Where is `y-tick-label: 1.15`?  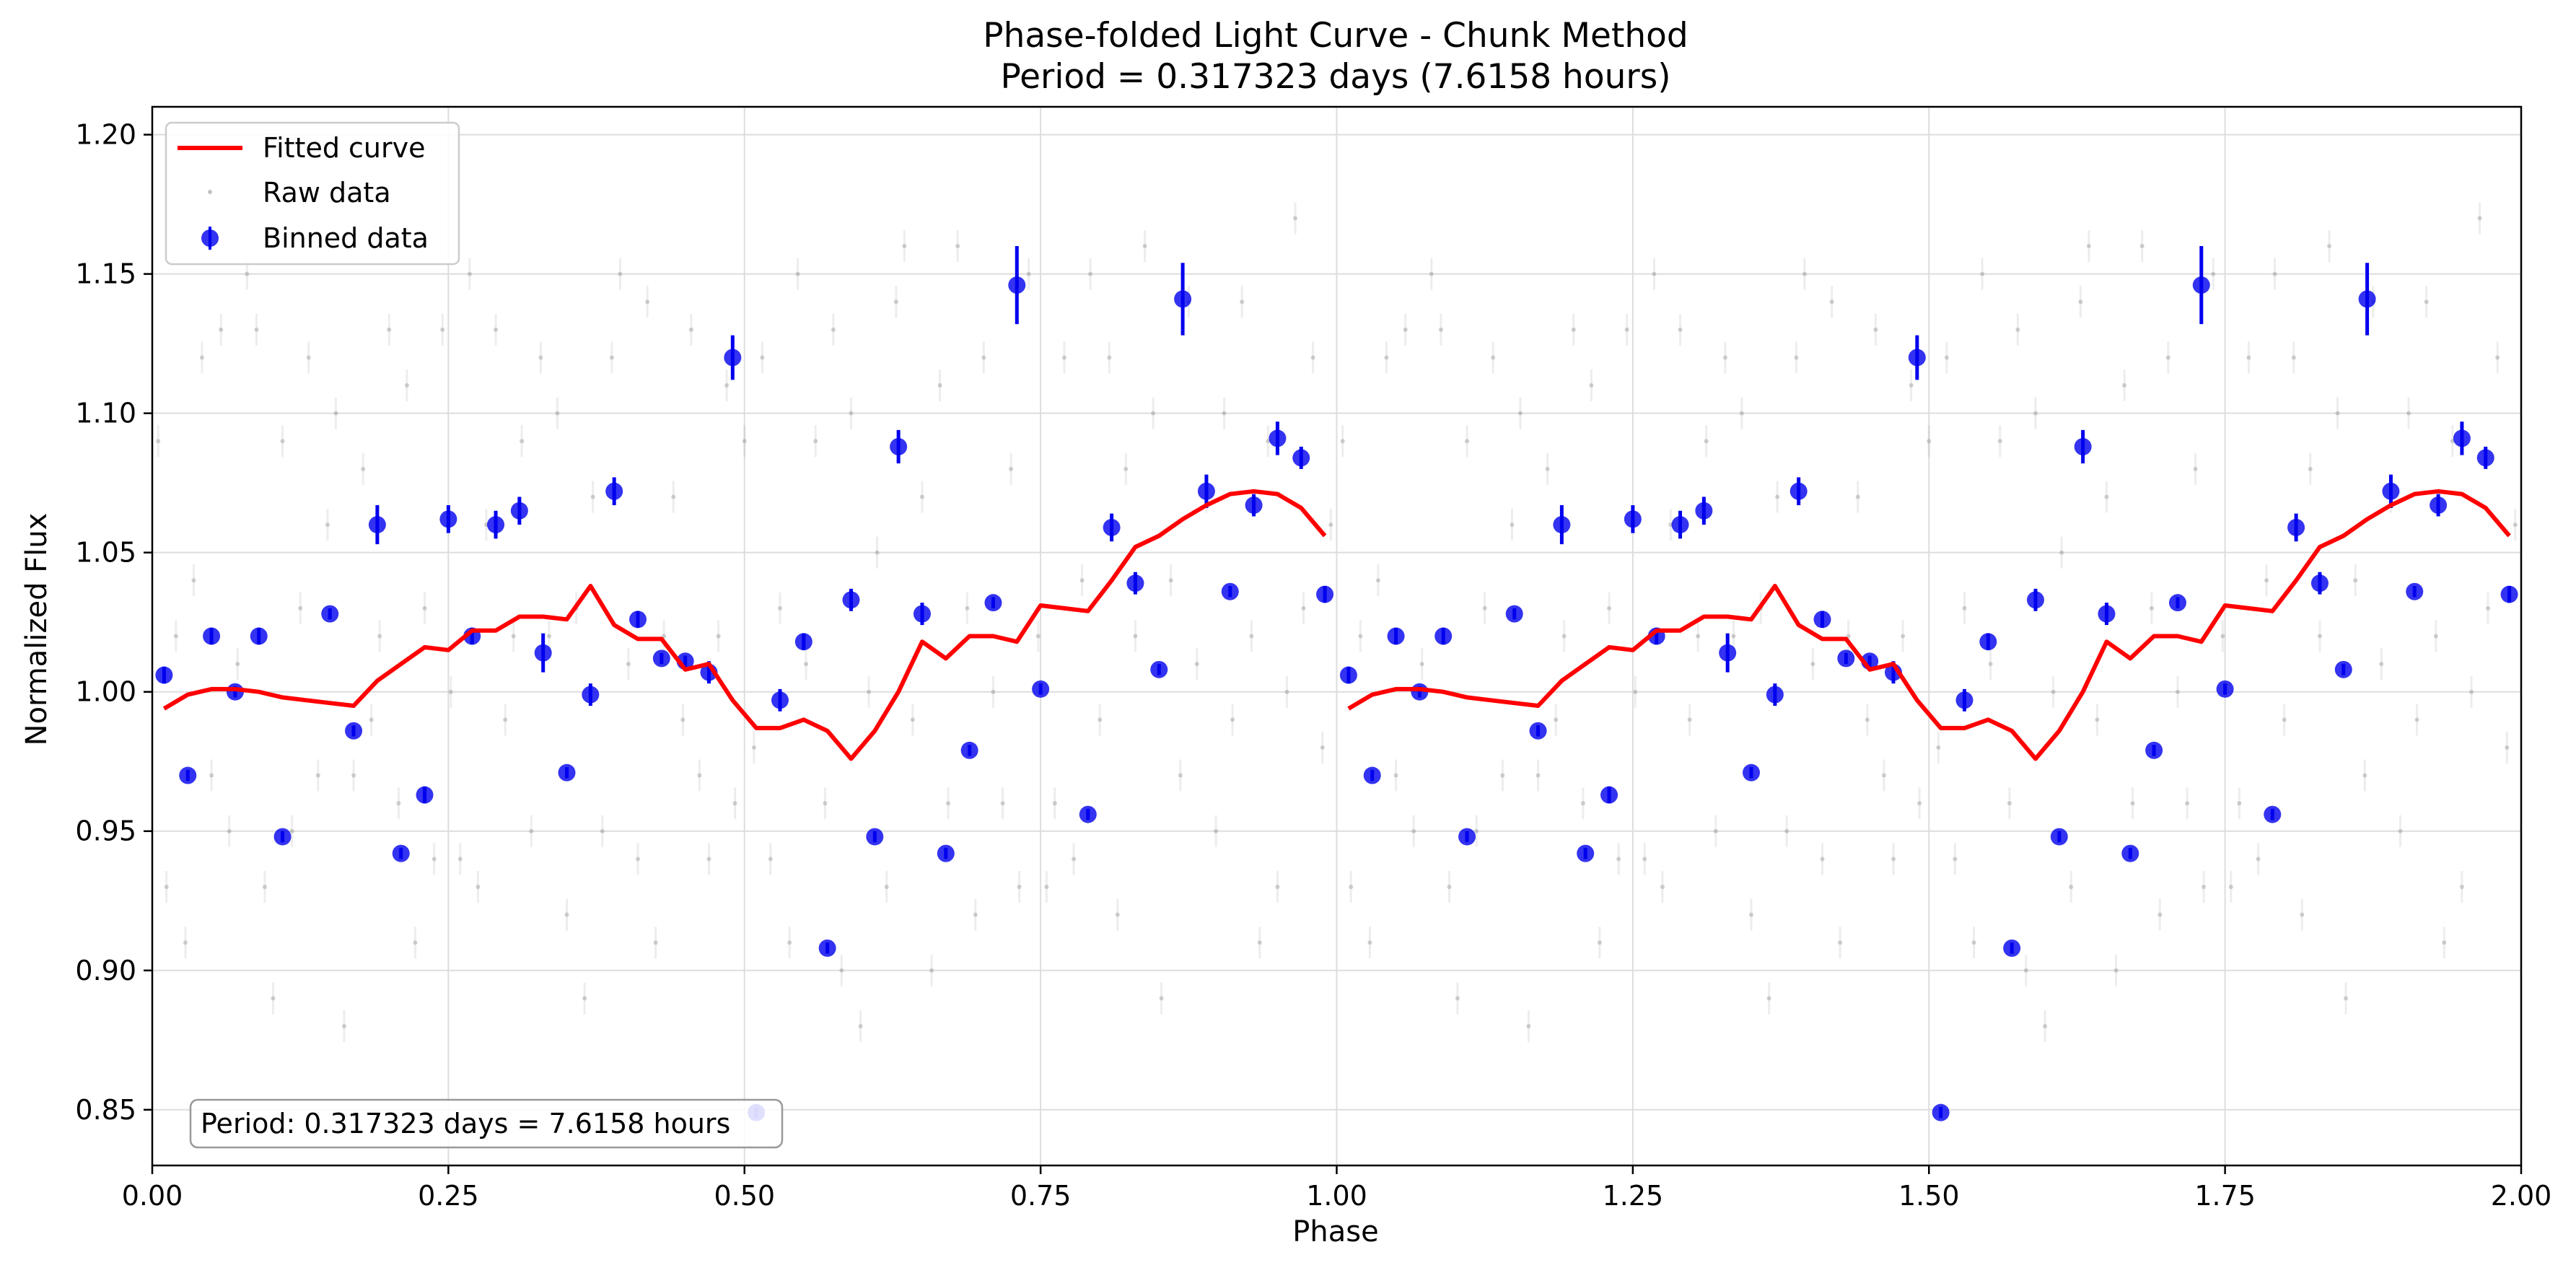 y-tick-label: 1.15 is located at coordinates (105, 274).